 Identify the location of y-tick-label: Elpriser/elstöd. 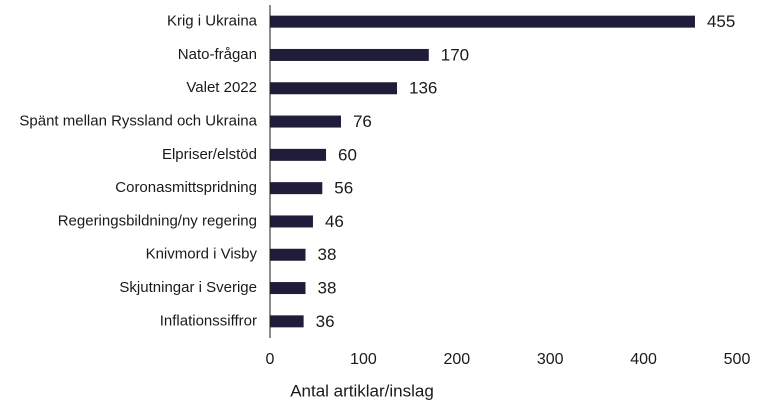
(209, 154).